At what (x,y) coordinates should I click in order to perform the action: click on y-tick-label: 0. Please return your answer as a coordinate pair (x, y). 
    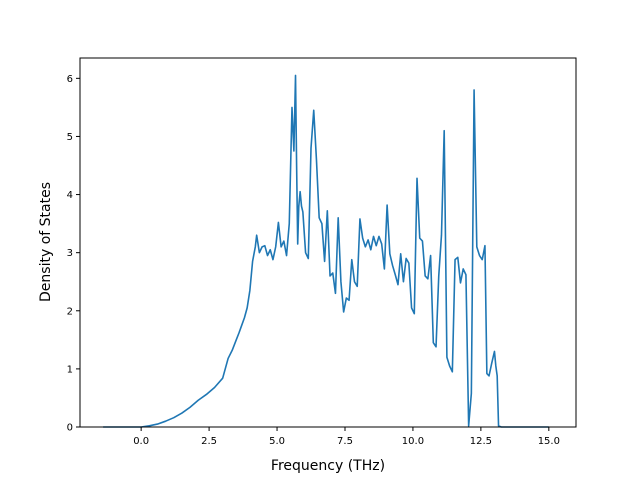
    Looking at the image, I should click on (70, 428).